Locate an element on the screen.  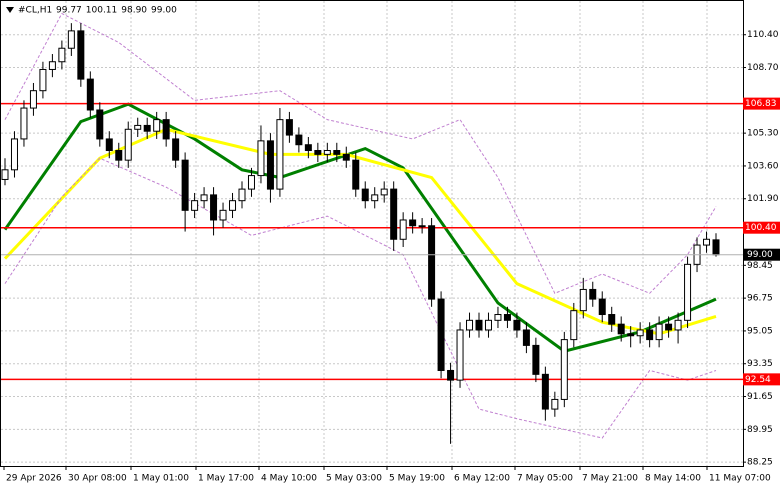
header-value: 99.00 is located at coordinates (164, 11).